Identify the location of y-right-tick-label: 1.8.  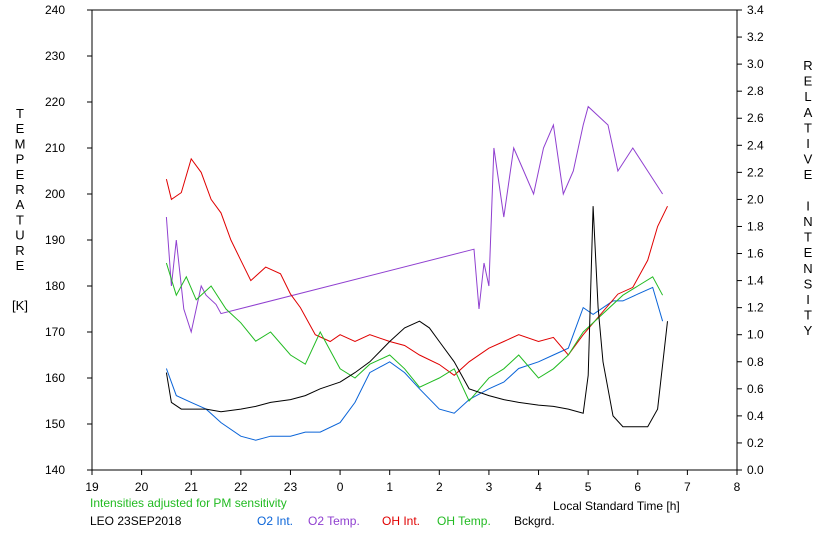
(755, 226).